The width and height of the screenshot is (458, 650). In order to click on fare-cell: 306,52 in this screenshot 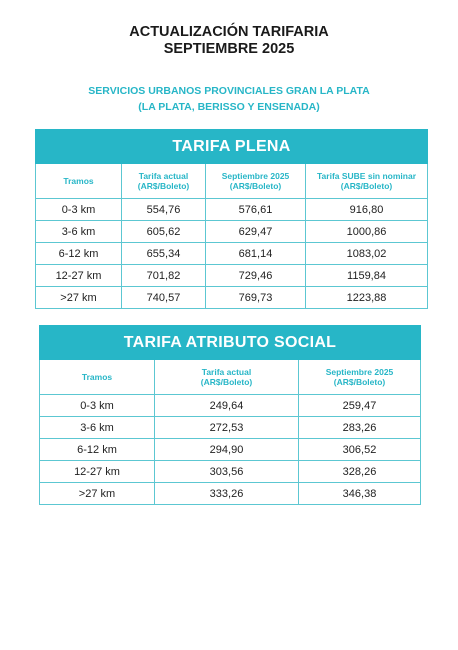, I will do `click(359, 449)`.